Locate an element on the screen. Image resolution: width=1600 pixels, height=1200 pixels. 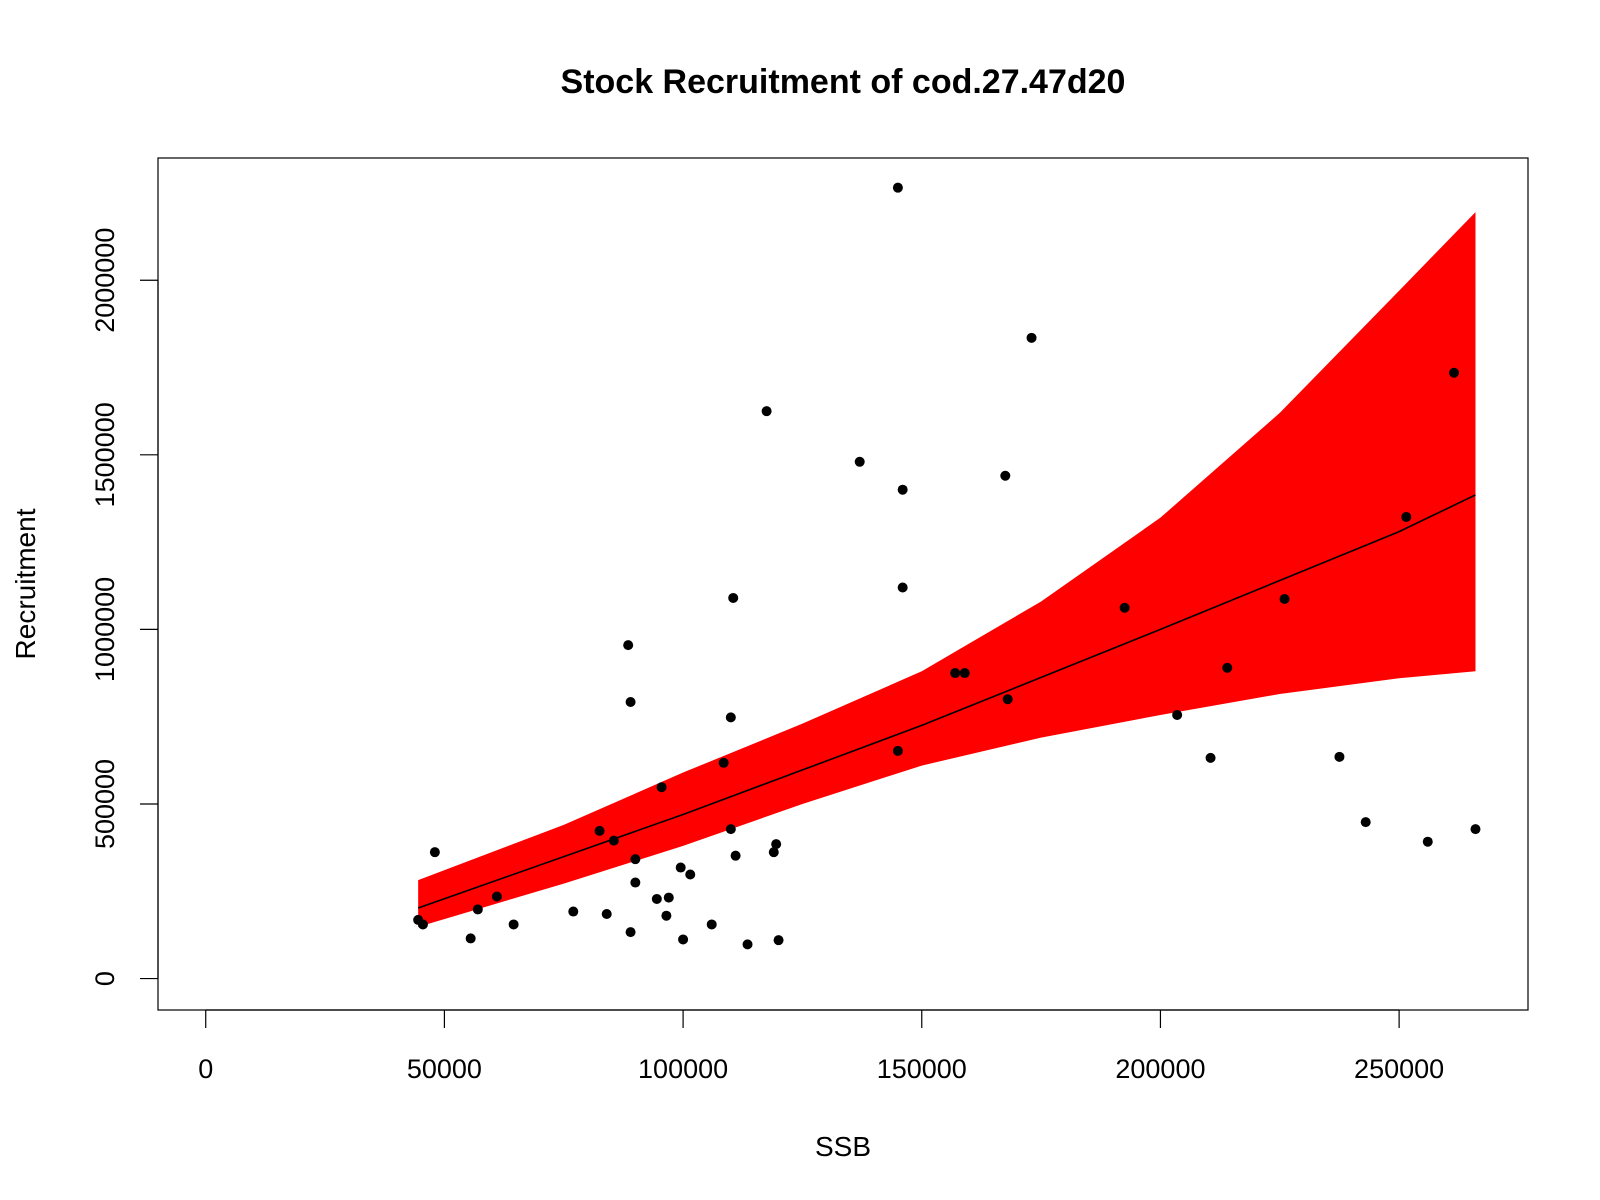
y-tick-label: 2000000 is located at coordinates (105, 280).